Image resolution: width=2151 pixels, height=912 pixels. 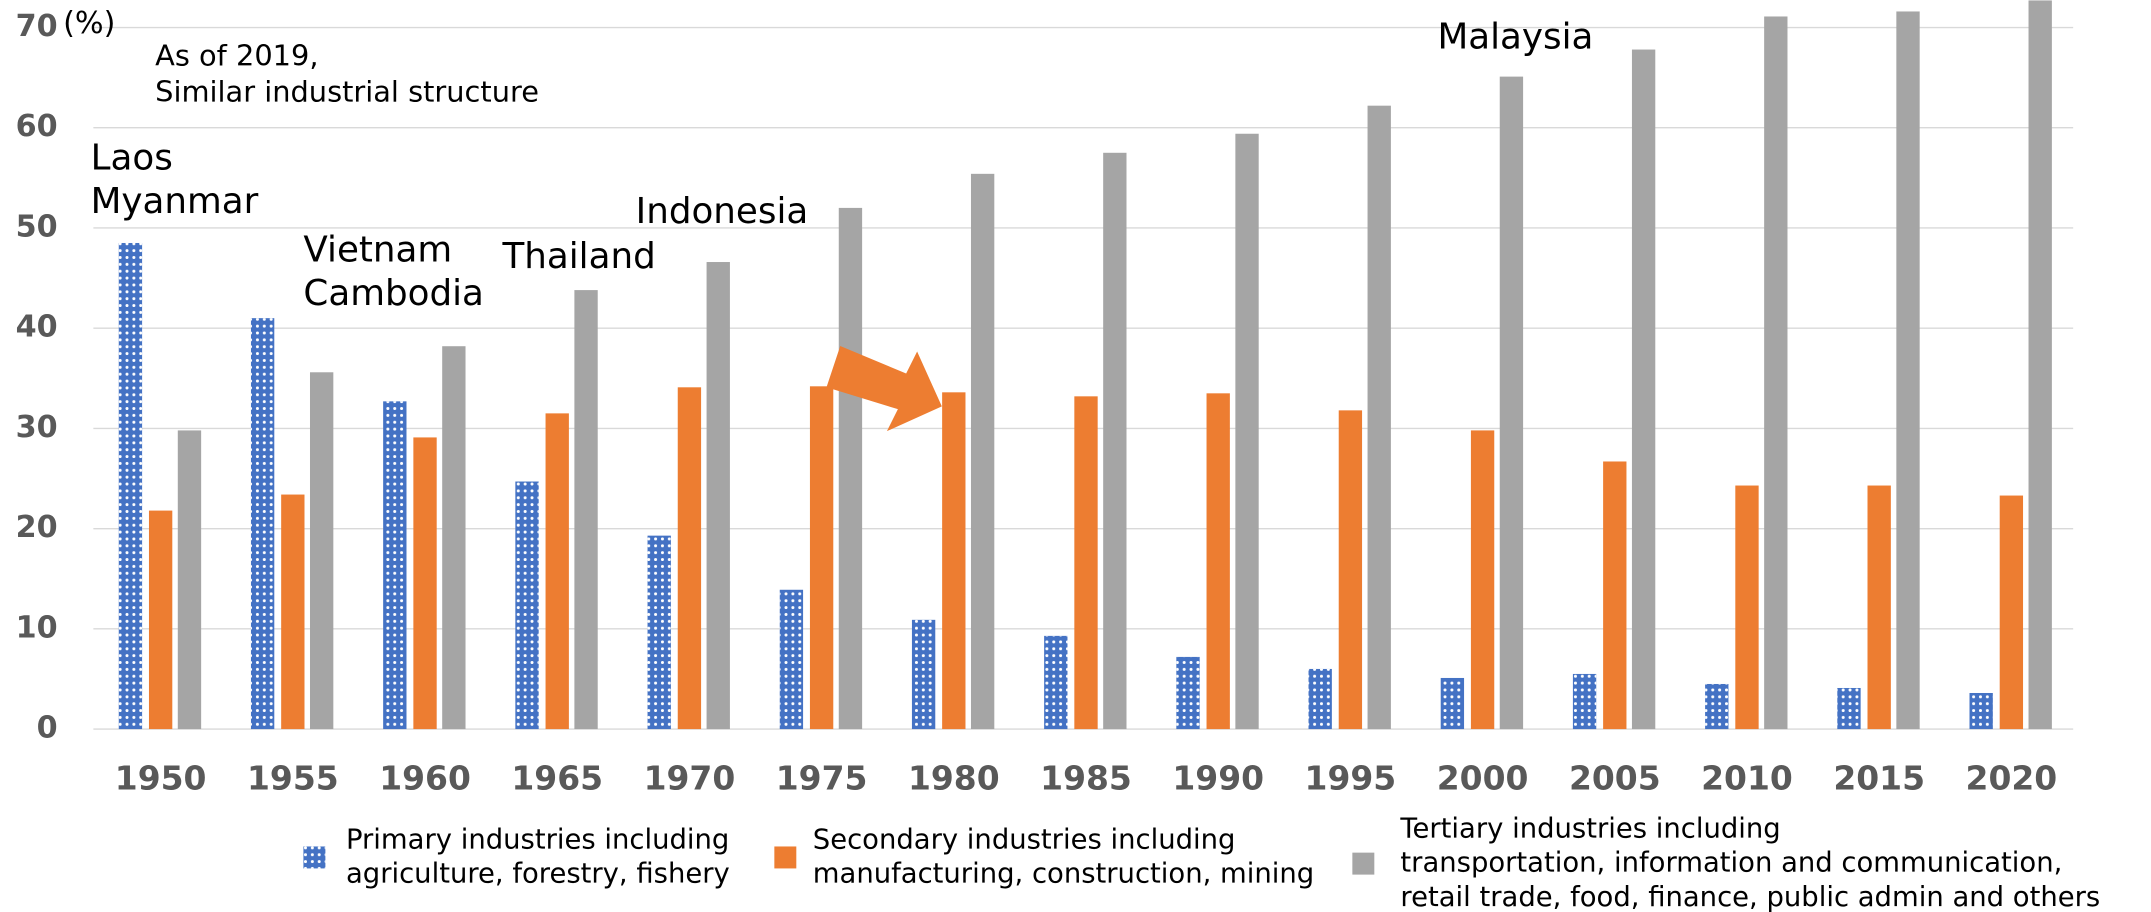 What do you see at coordinates (293, 777) in the screenshot?
I see `x-tick-label: 1955` at bounding box center [293, 777].